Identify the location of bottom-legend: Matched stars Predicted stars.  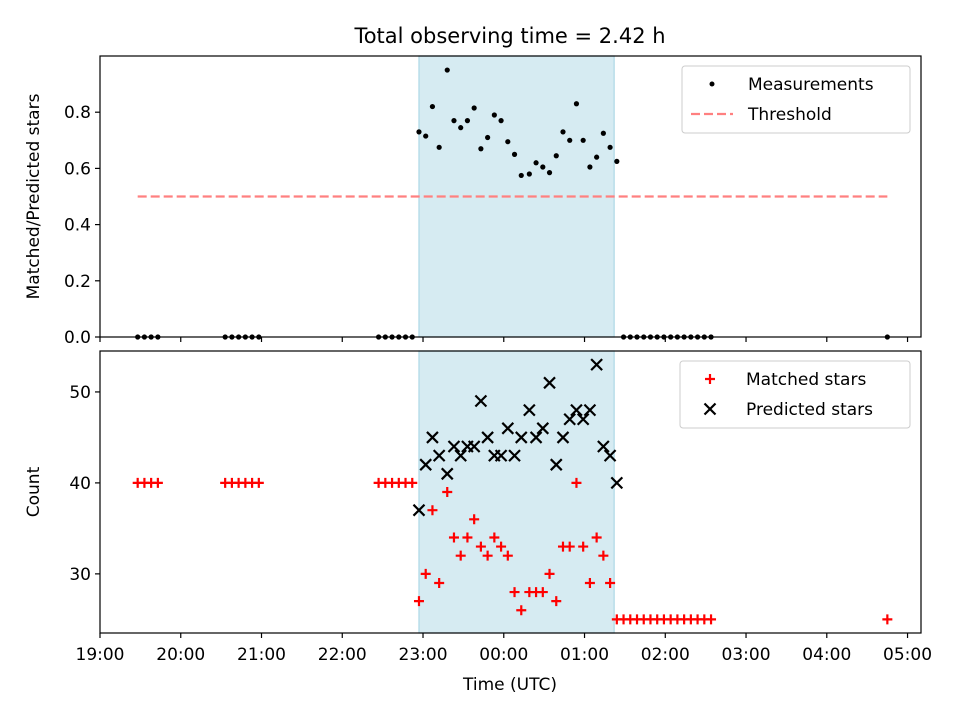
(795, 394).